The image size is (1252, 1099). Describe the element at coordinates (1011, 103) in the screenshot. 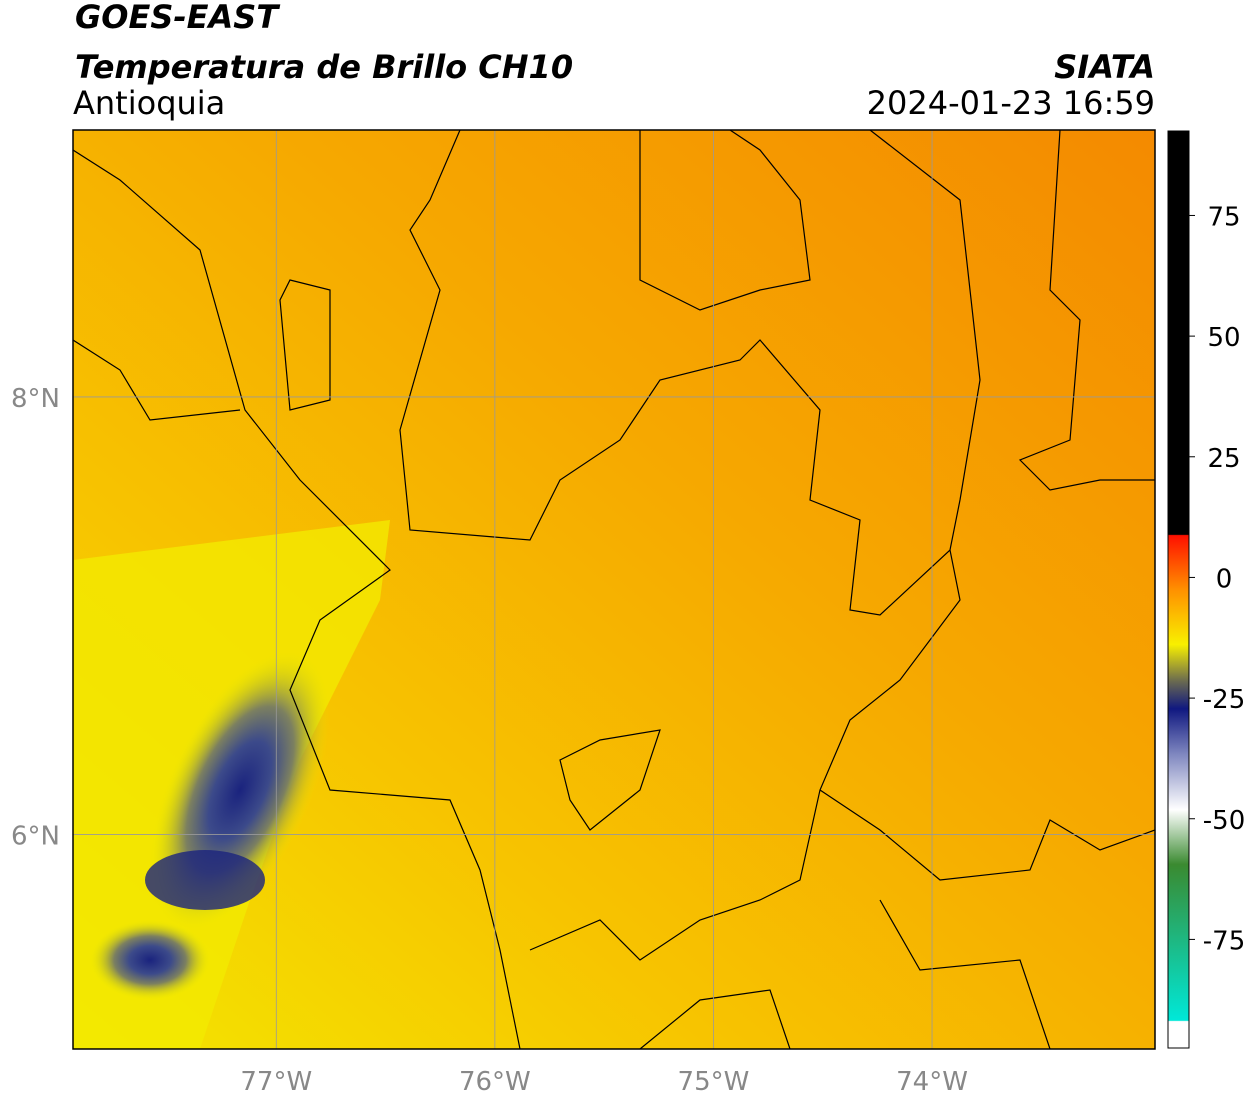

I see `datetime: 2024-01-23 16:59` at that location.